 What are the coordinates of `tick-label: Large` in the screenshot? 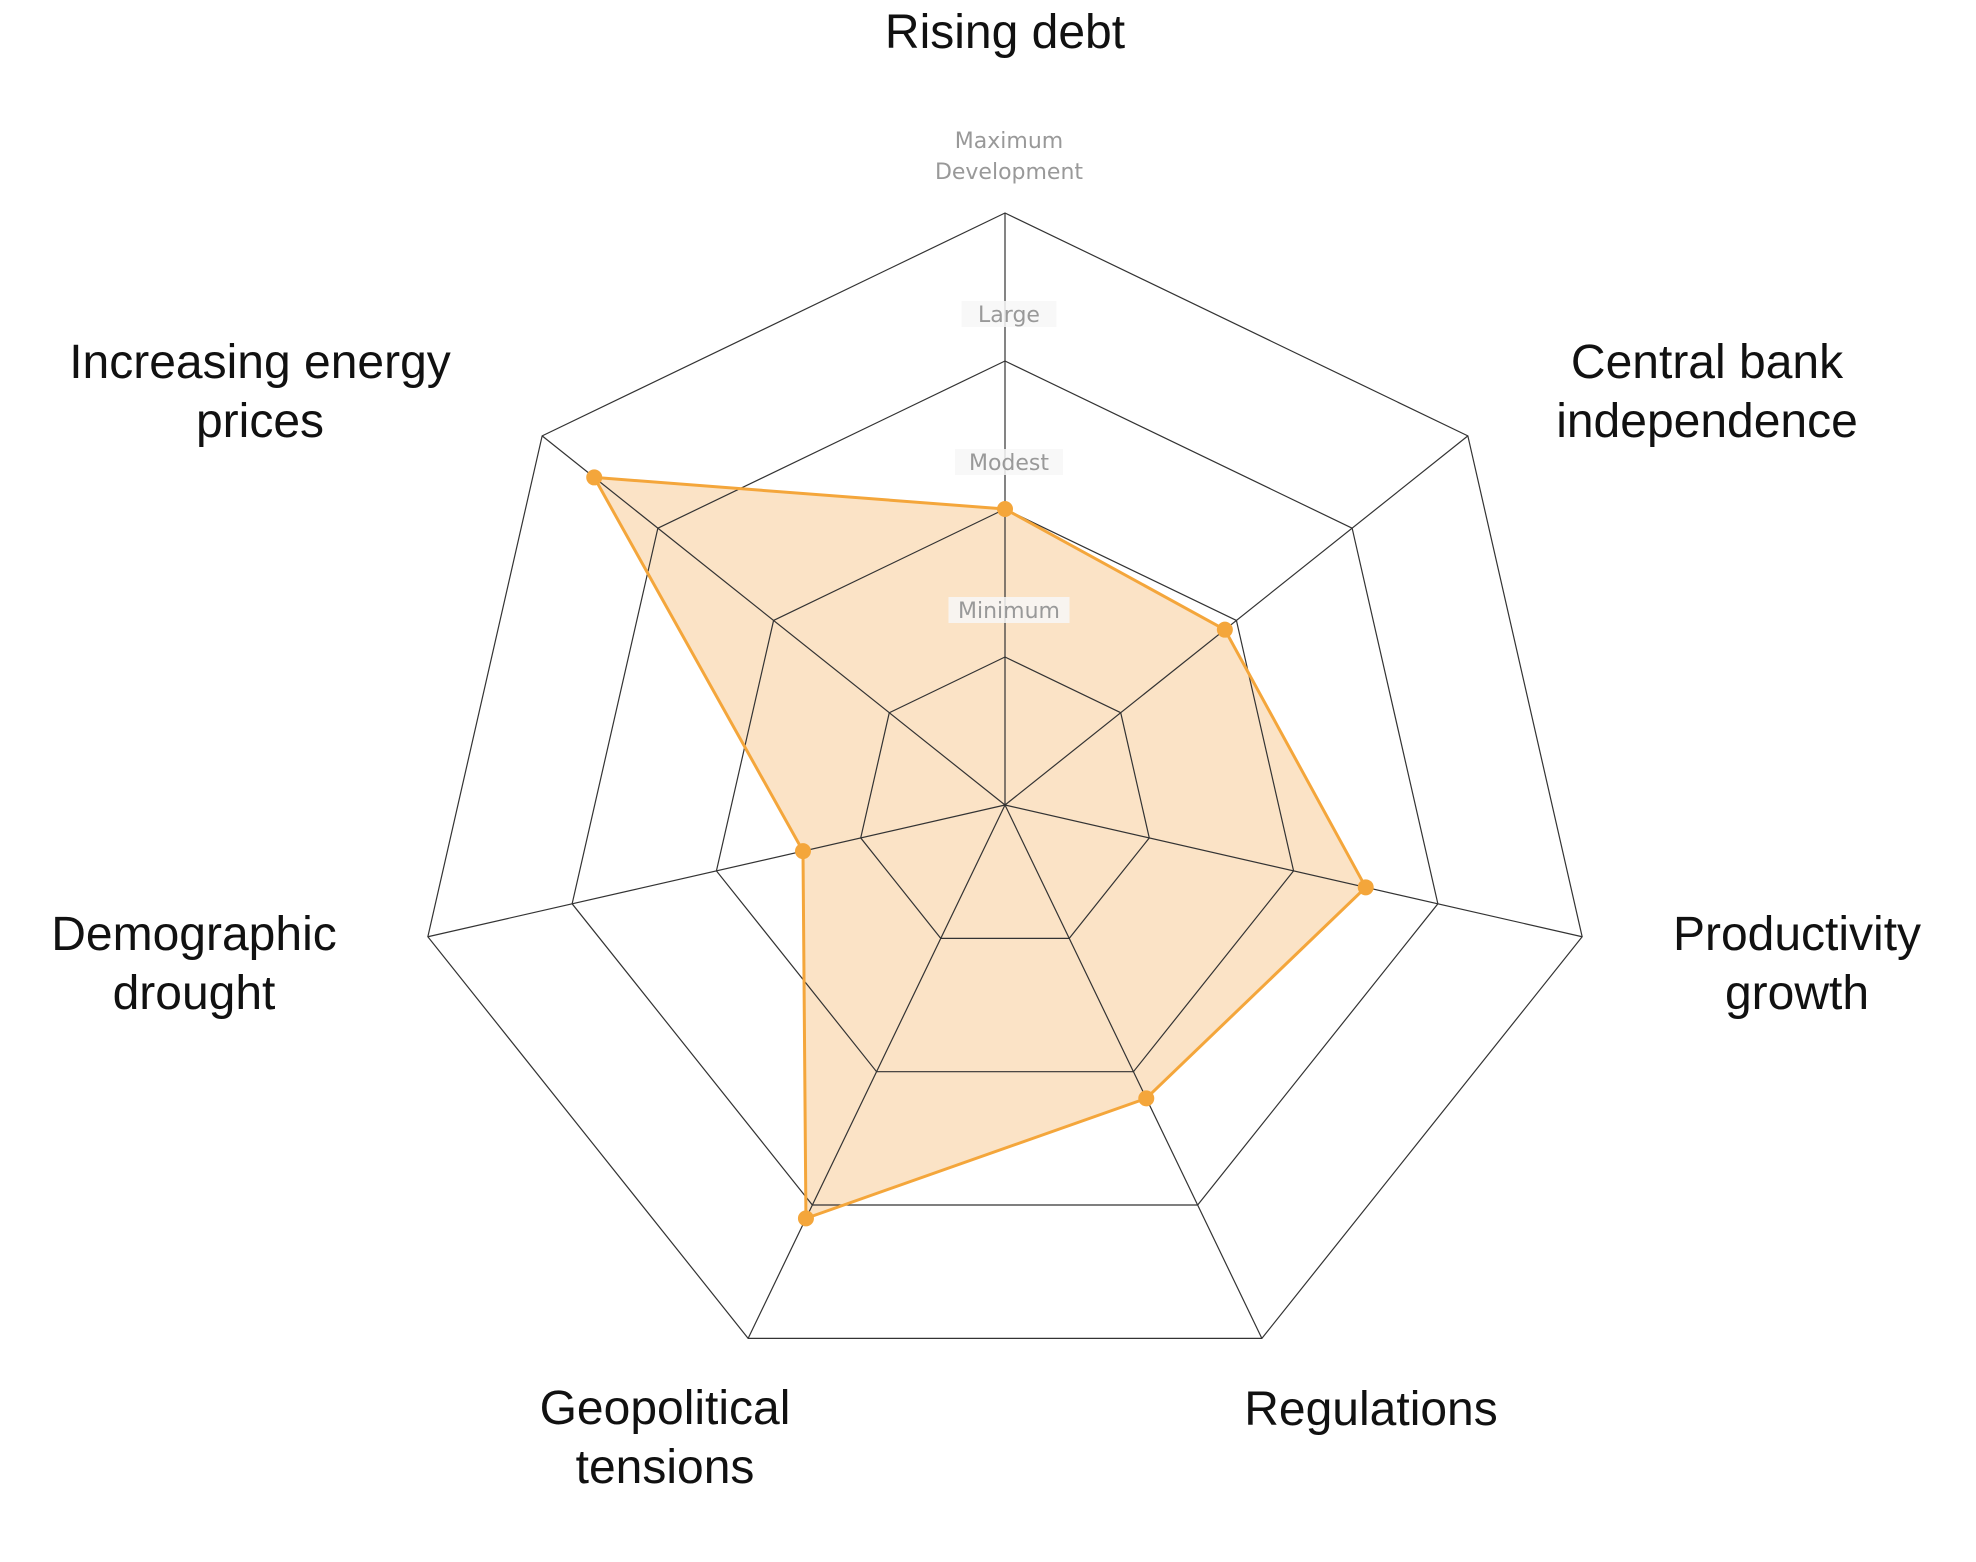 It's located at (1009, 315).